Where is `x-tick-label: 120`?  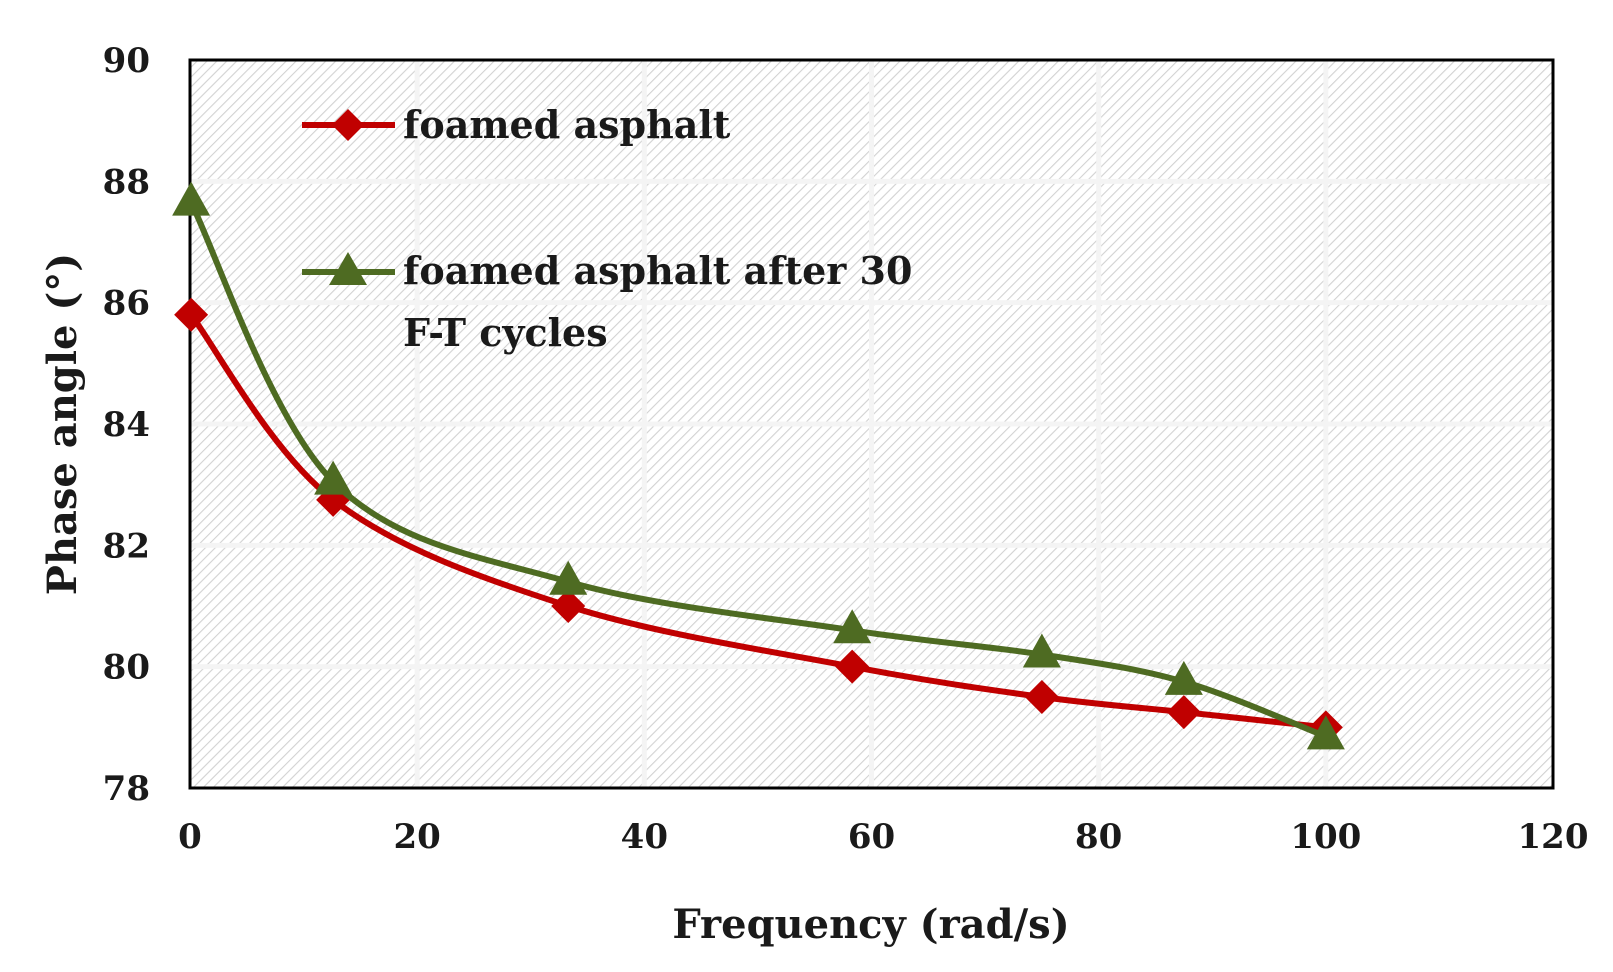
x-tick-label: 120 is located at coordinates (1553, 837).